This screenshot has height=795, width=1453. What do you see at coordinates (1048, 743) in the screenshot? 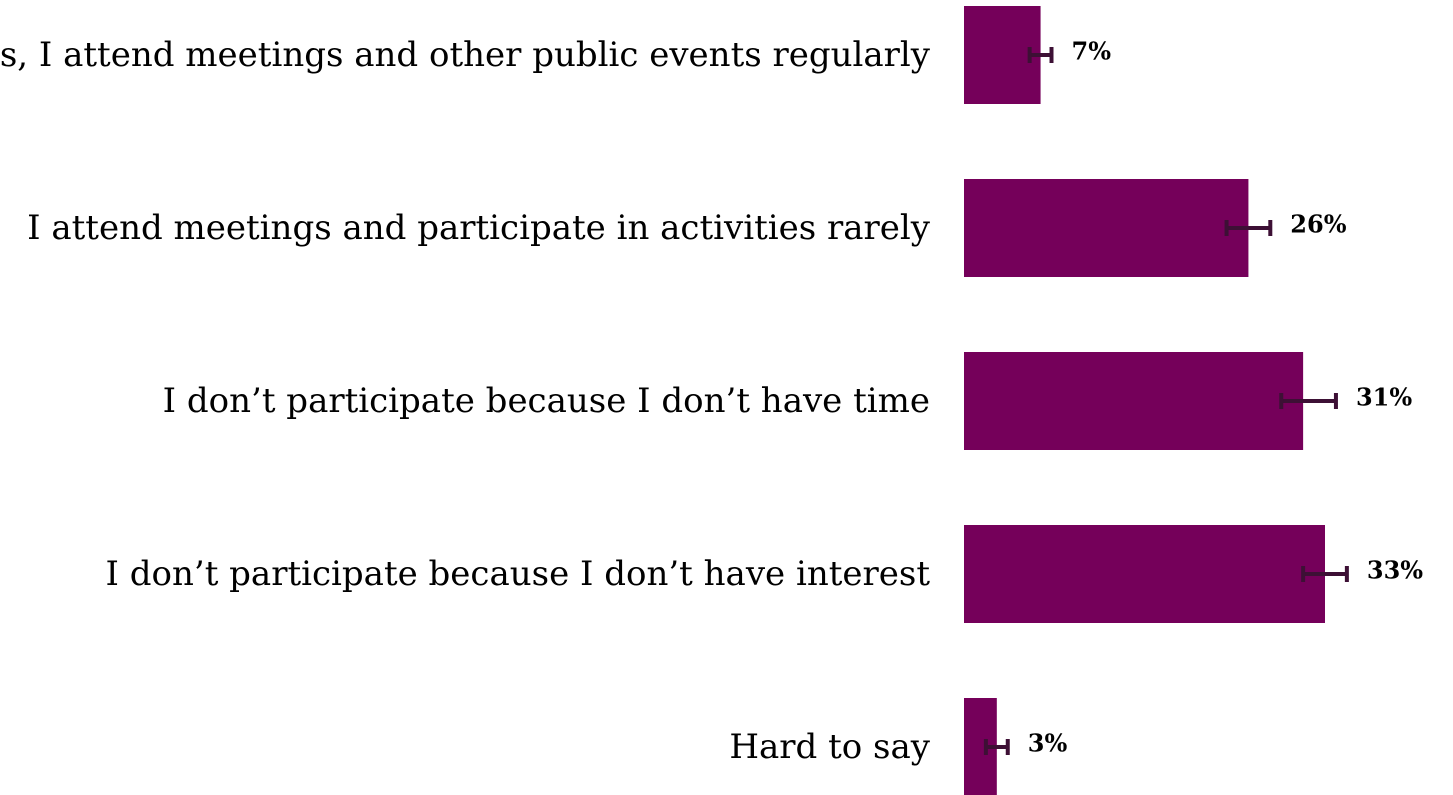
I see `value-label: 3%` at bounding box center [1048, 743].